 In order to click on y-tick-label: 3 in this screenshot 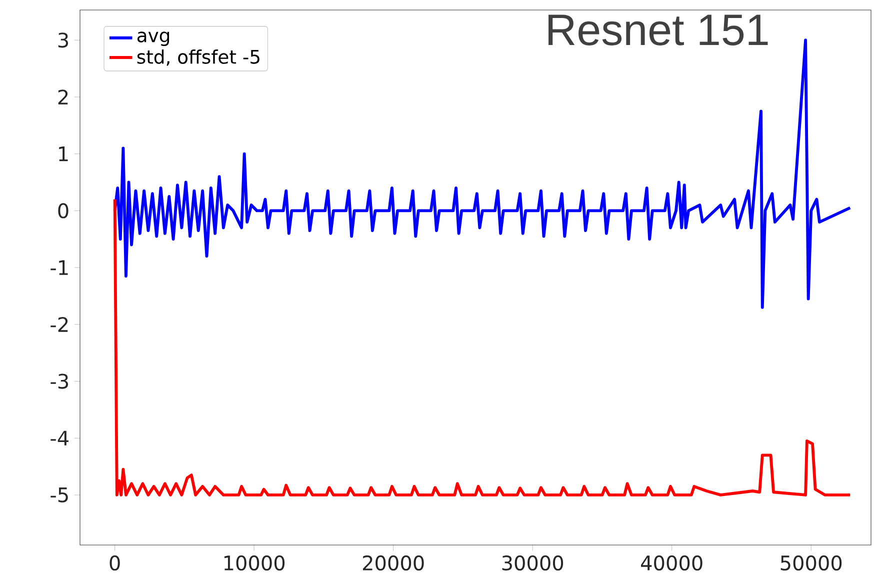, I will do `click(63, 40)`.